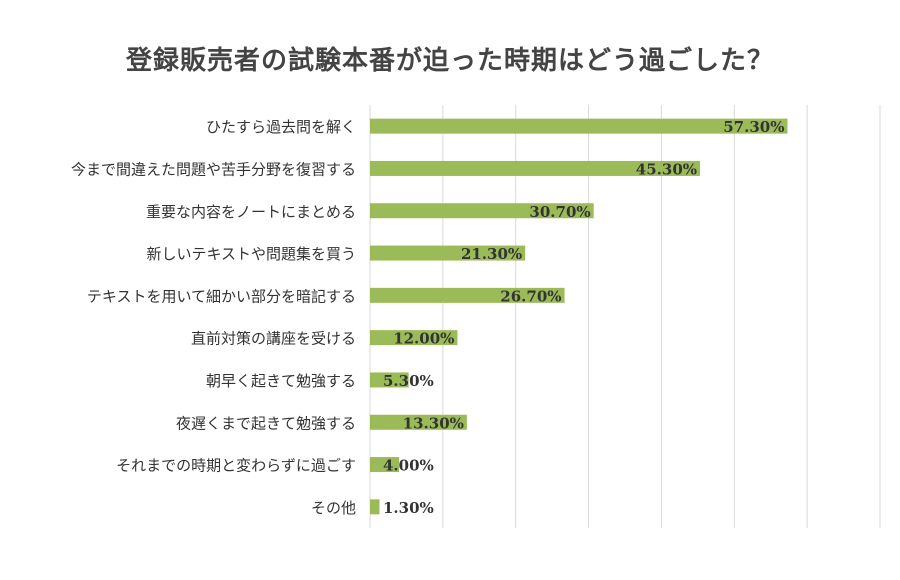 The width and height of the screenshot is (900, 580). I want to click on data-label: 26.70%, so click(530, 296).